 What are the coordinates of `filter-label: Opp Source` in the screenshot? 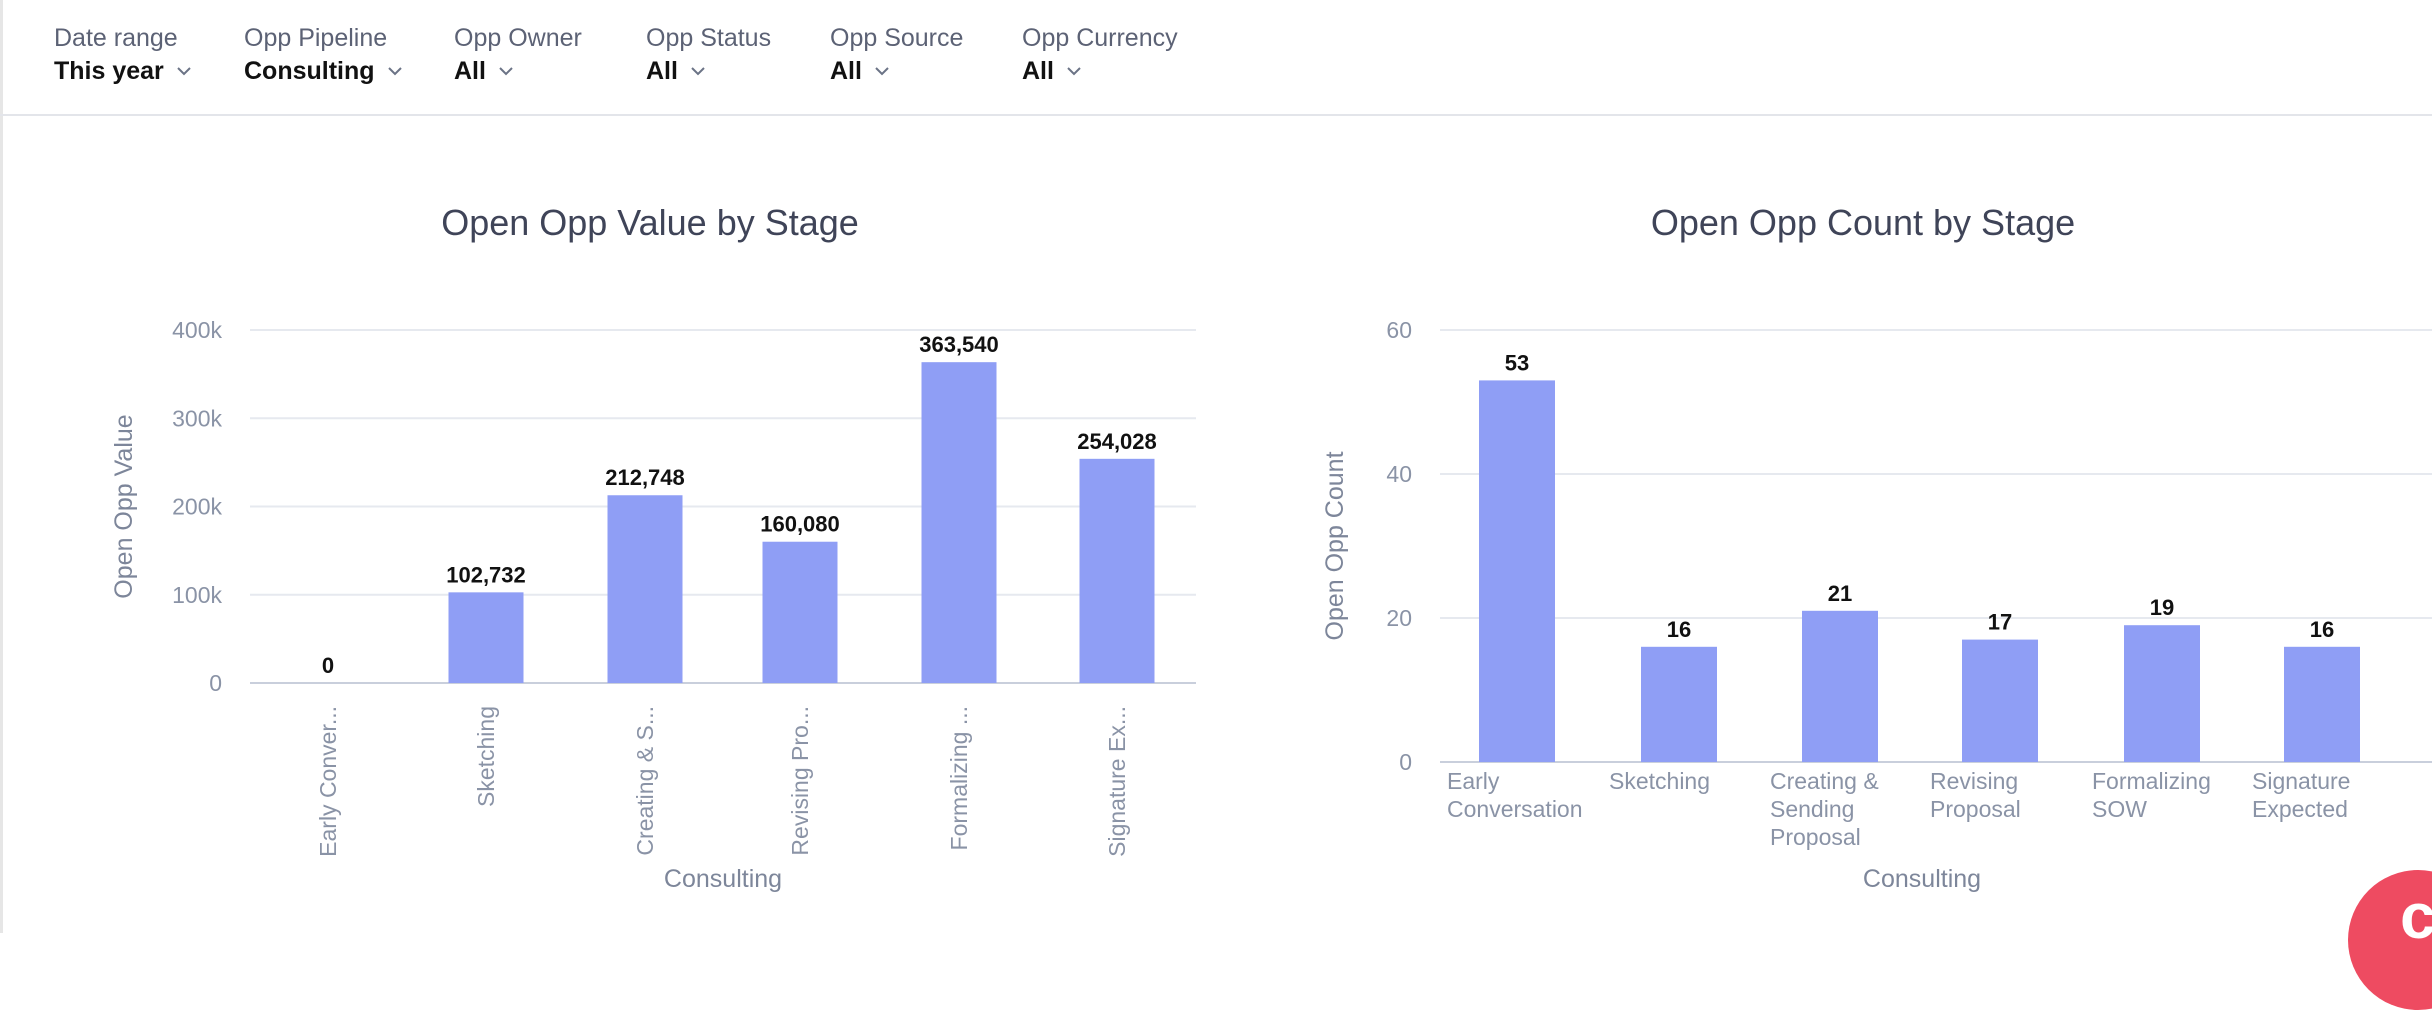 It's located at (897, 38).